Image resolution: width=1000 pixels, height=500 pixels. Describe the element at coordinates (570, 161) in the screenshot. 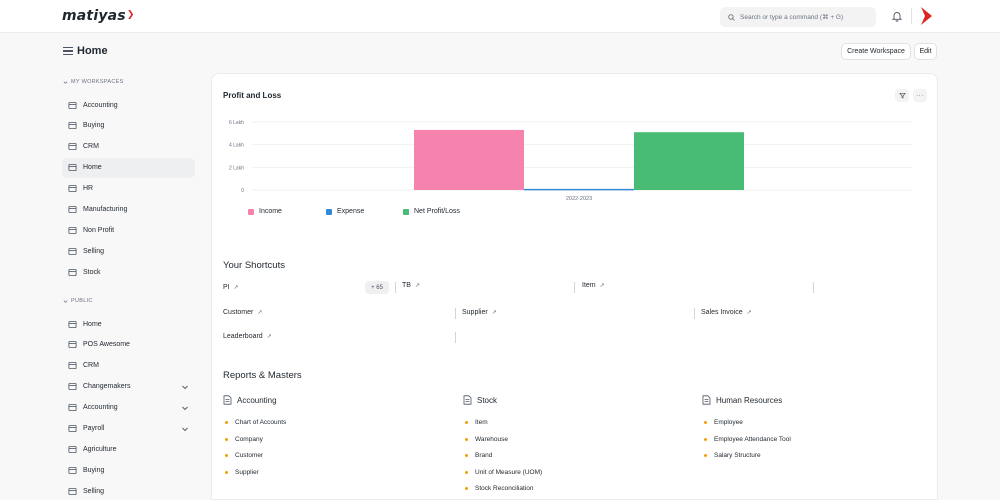

I see `profit-loss-chart: 0 2 Lakh 4 Lakh 6 Lakh 2022-2023` at that location.